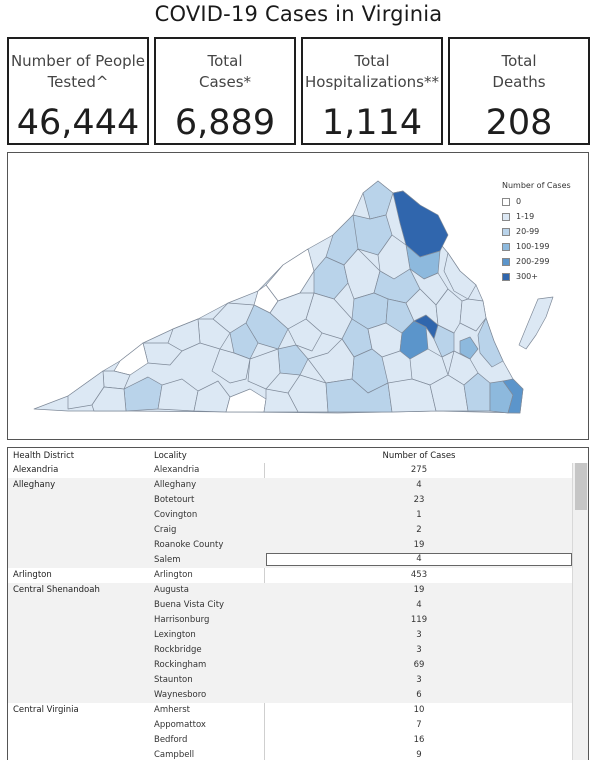  What do you see at coordinates (290, 650) in the screenshot?
I see `table-row: Rockbridge 3` at bounding box center [290, 650].